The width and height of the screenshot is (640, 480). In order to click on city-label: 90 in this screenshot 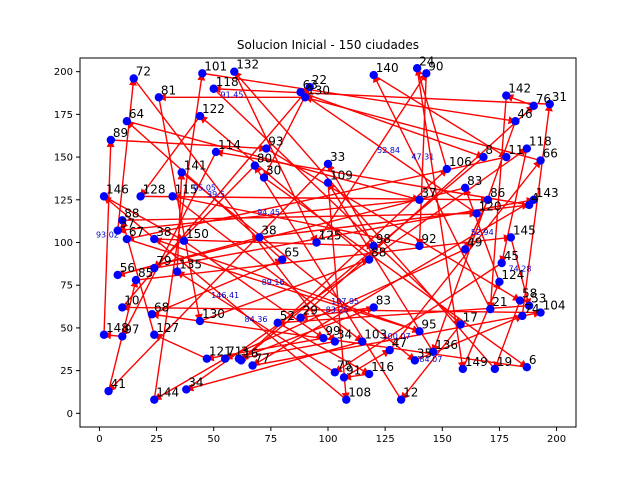, I will do `click(435, 66)`.